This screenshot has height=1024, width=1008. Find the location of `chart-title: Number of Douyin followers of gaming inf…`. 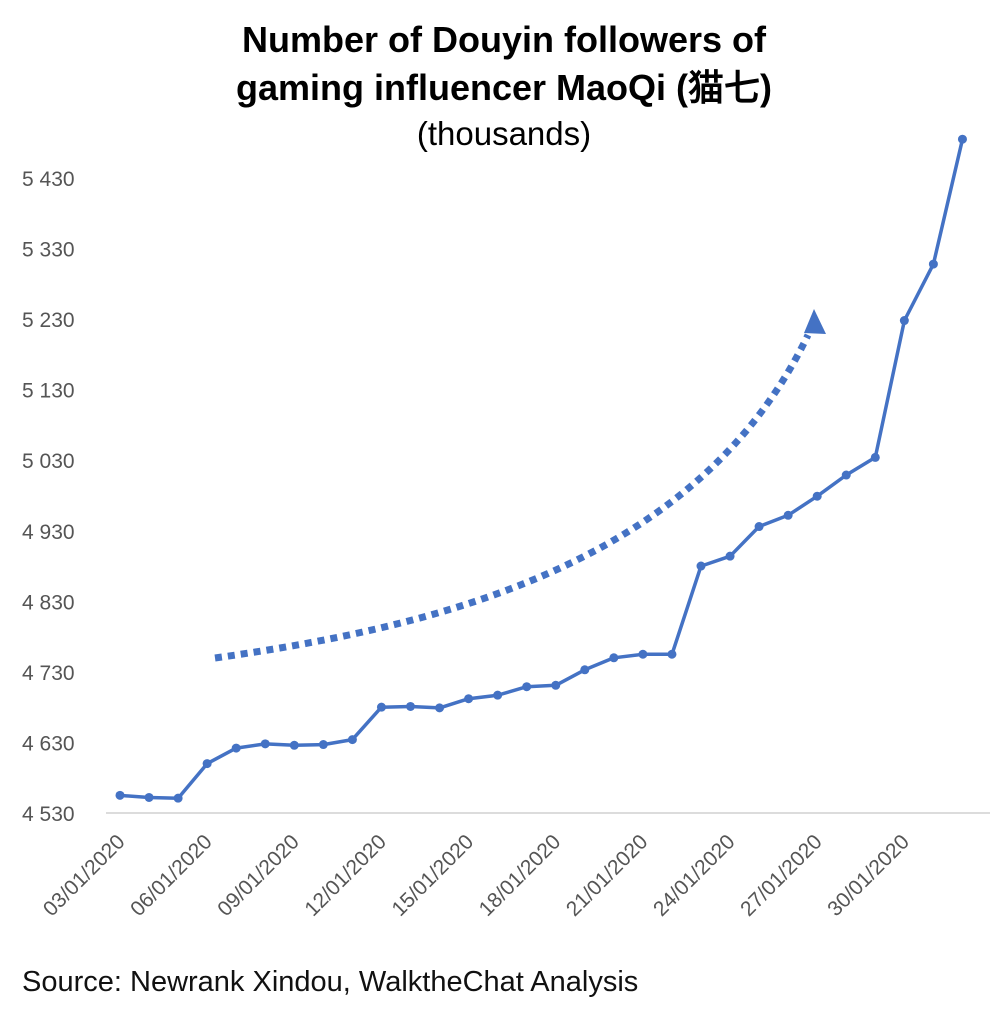

chart-title: Number of Douyin followers of gaming inf… is located at coordinates (504, 86).